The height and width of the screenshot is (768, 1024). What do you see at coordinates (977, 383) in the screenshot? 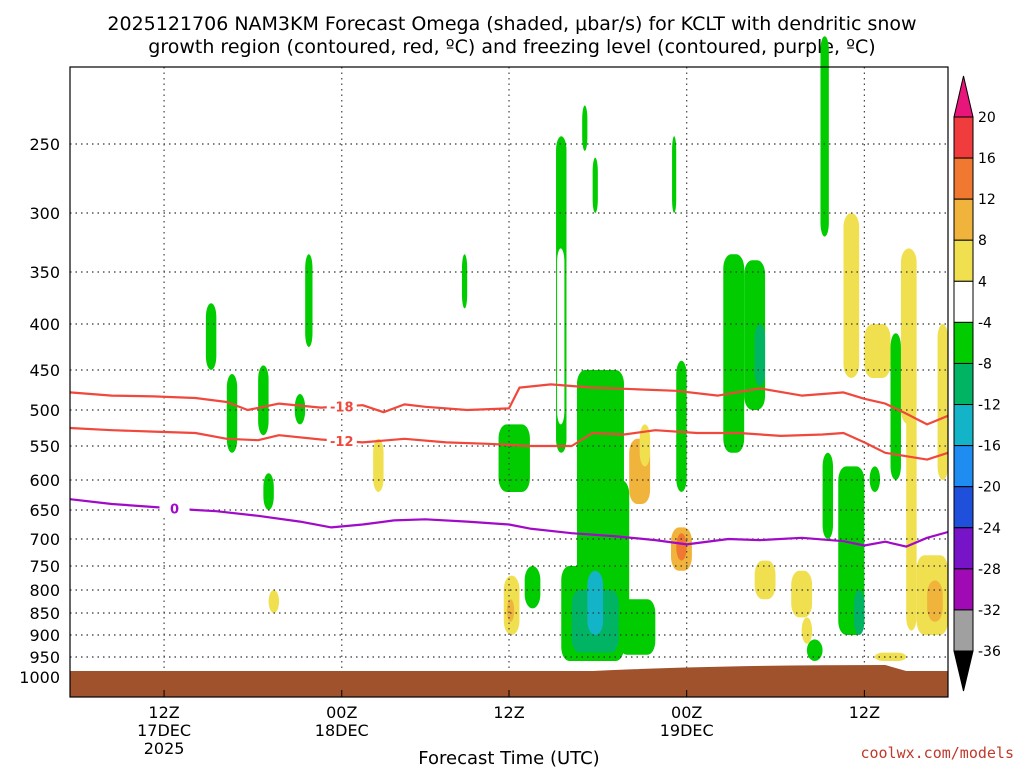
I see `colorbar: 20 16 12 8 4 -4 -8 -12 -16 -20 -24 -28 -32 -36` at bounding box center [977, 383].